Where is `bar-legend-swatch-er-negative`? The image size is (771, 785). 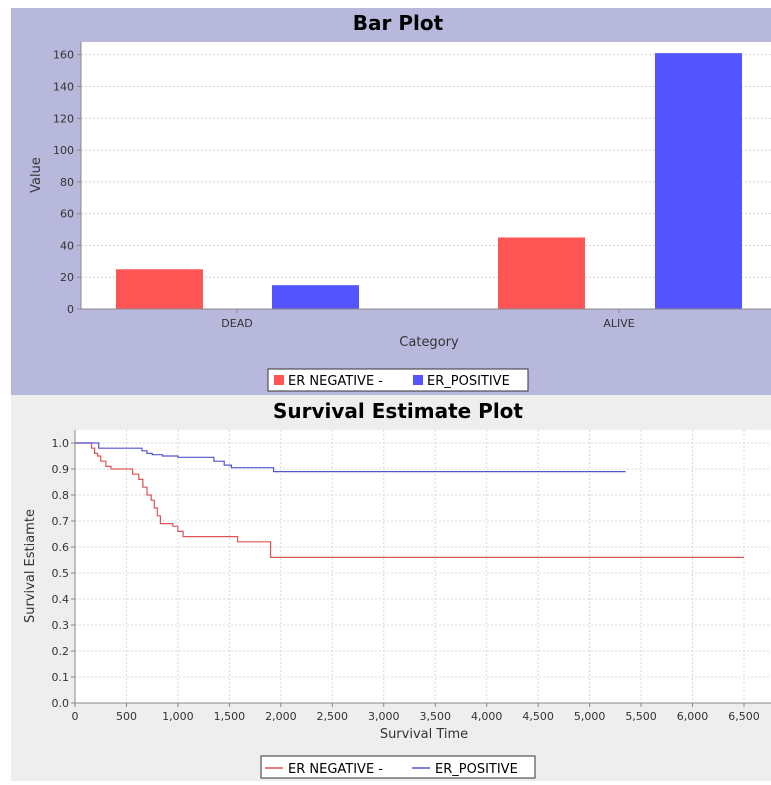 bar-legend-swatch-er-negative is located at coordinates (279, 380).